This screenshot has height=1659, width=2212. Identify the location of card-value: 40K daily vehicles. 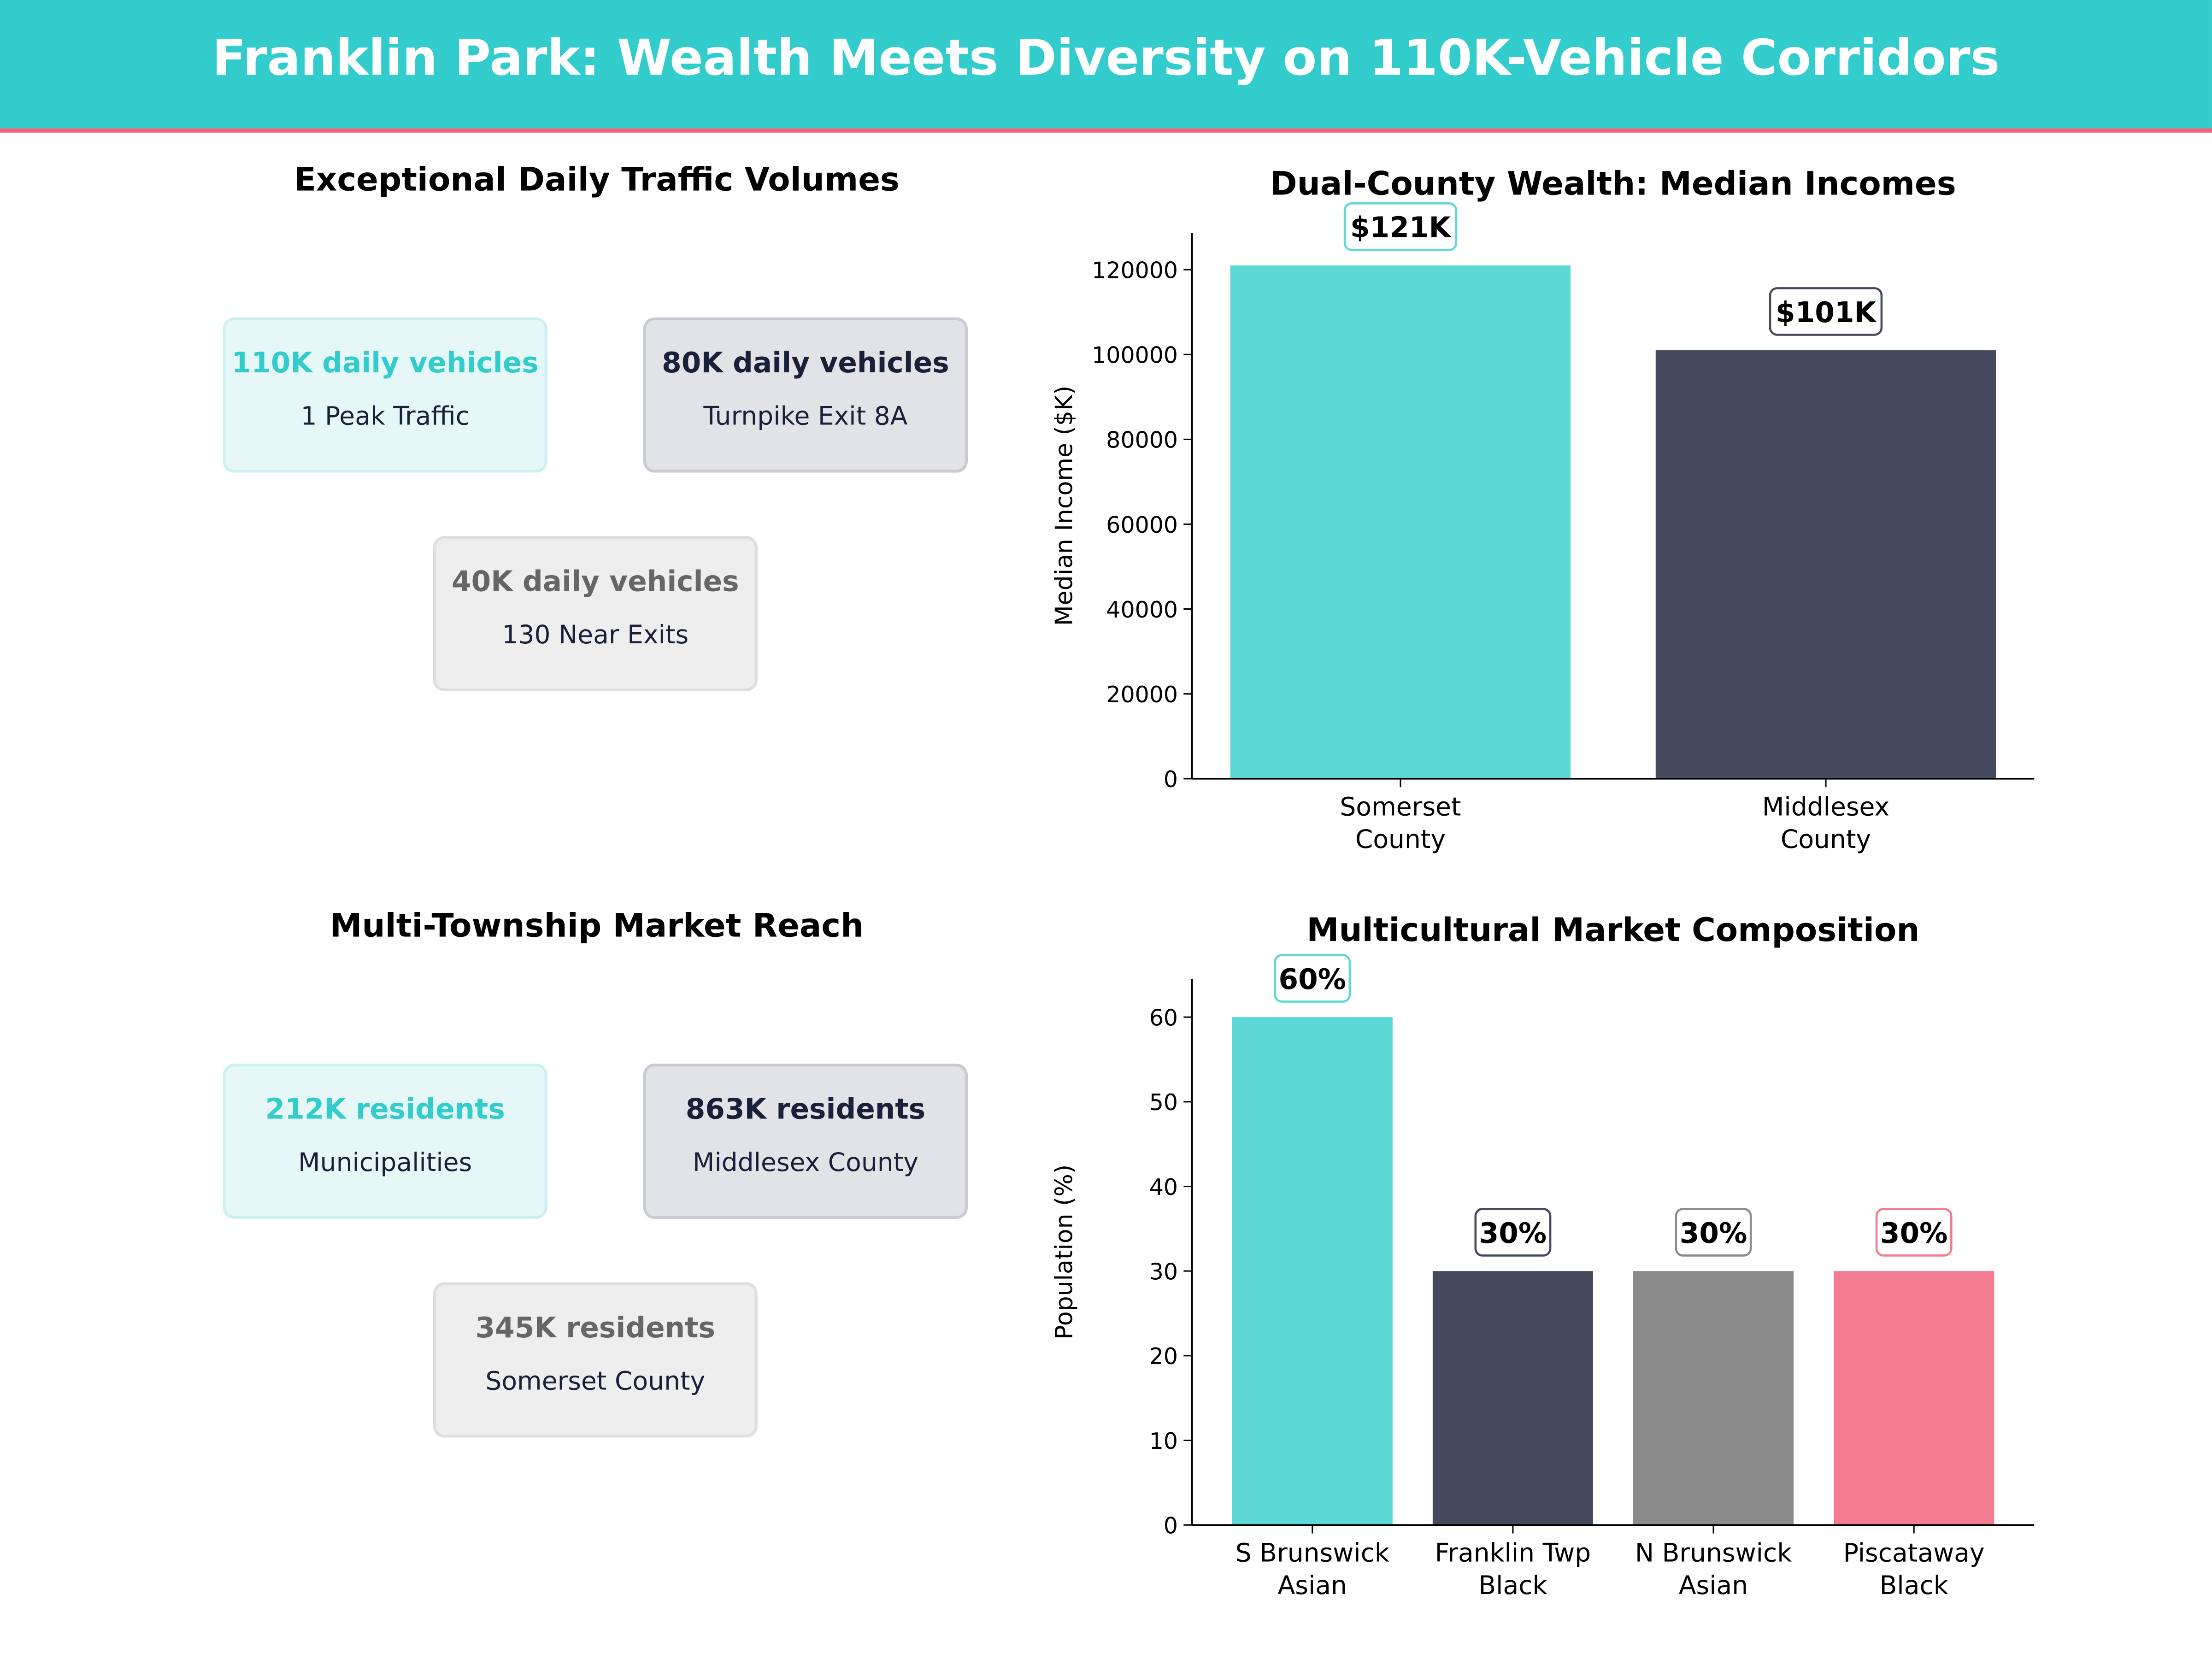
(595, 581).